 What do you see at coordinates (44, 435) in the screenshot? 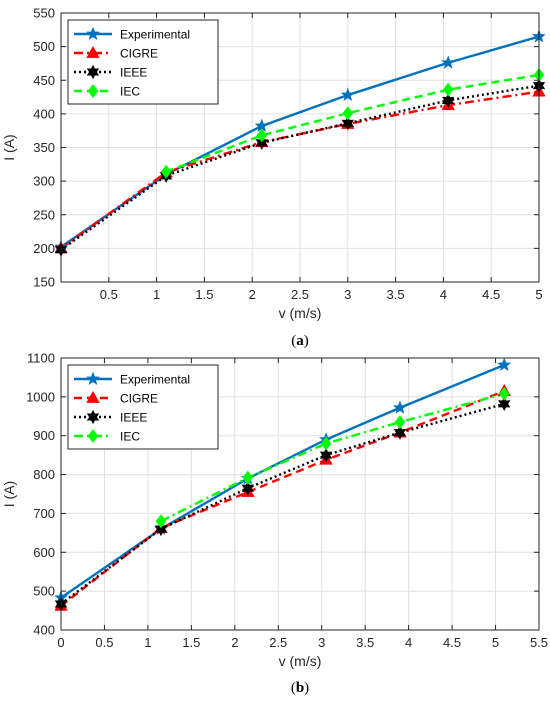
I see `y-tick-label: 900` at bounding box center [44, 435].